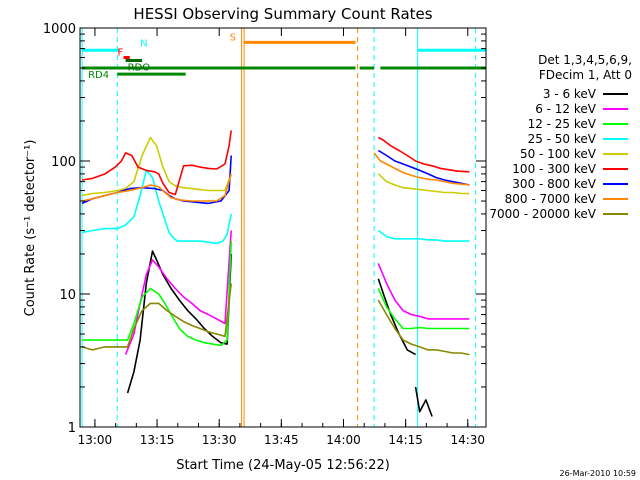  Describe the element at coordinates (585, 75) in the screenshot. I see `legend-header-line-2: FDecim 1, Att 0` at that location.